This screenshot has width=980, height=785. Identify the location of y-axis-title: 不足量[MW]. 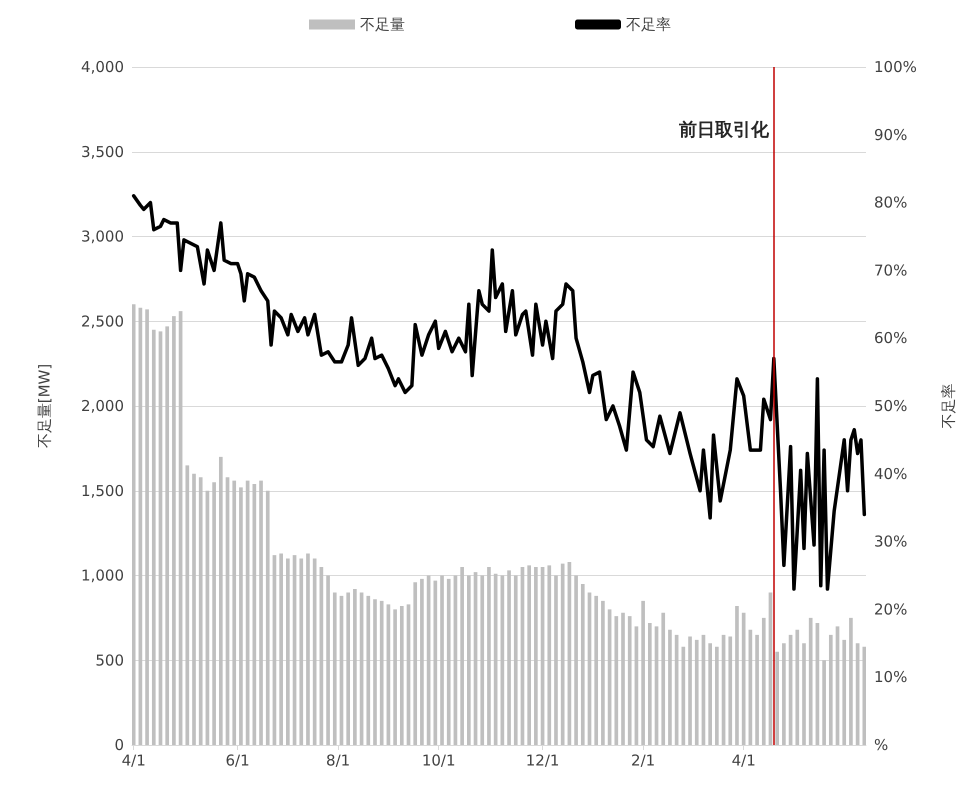
(45, 406).